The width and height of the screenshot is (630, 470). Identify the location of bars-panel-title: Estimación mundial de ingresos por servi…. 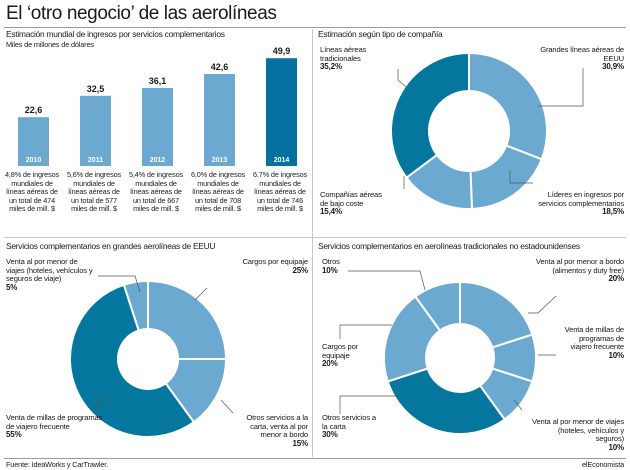
(115, 34).